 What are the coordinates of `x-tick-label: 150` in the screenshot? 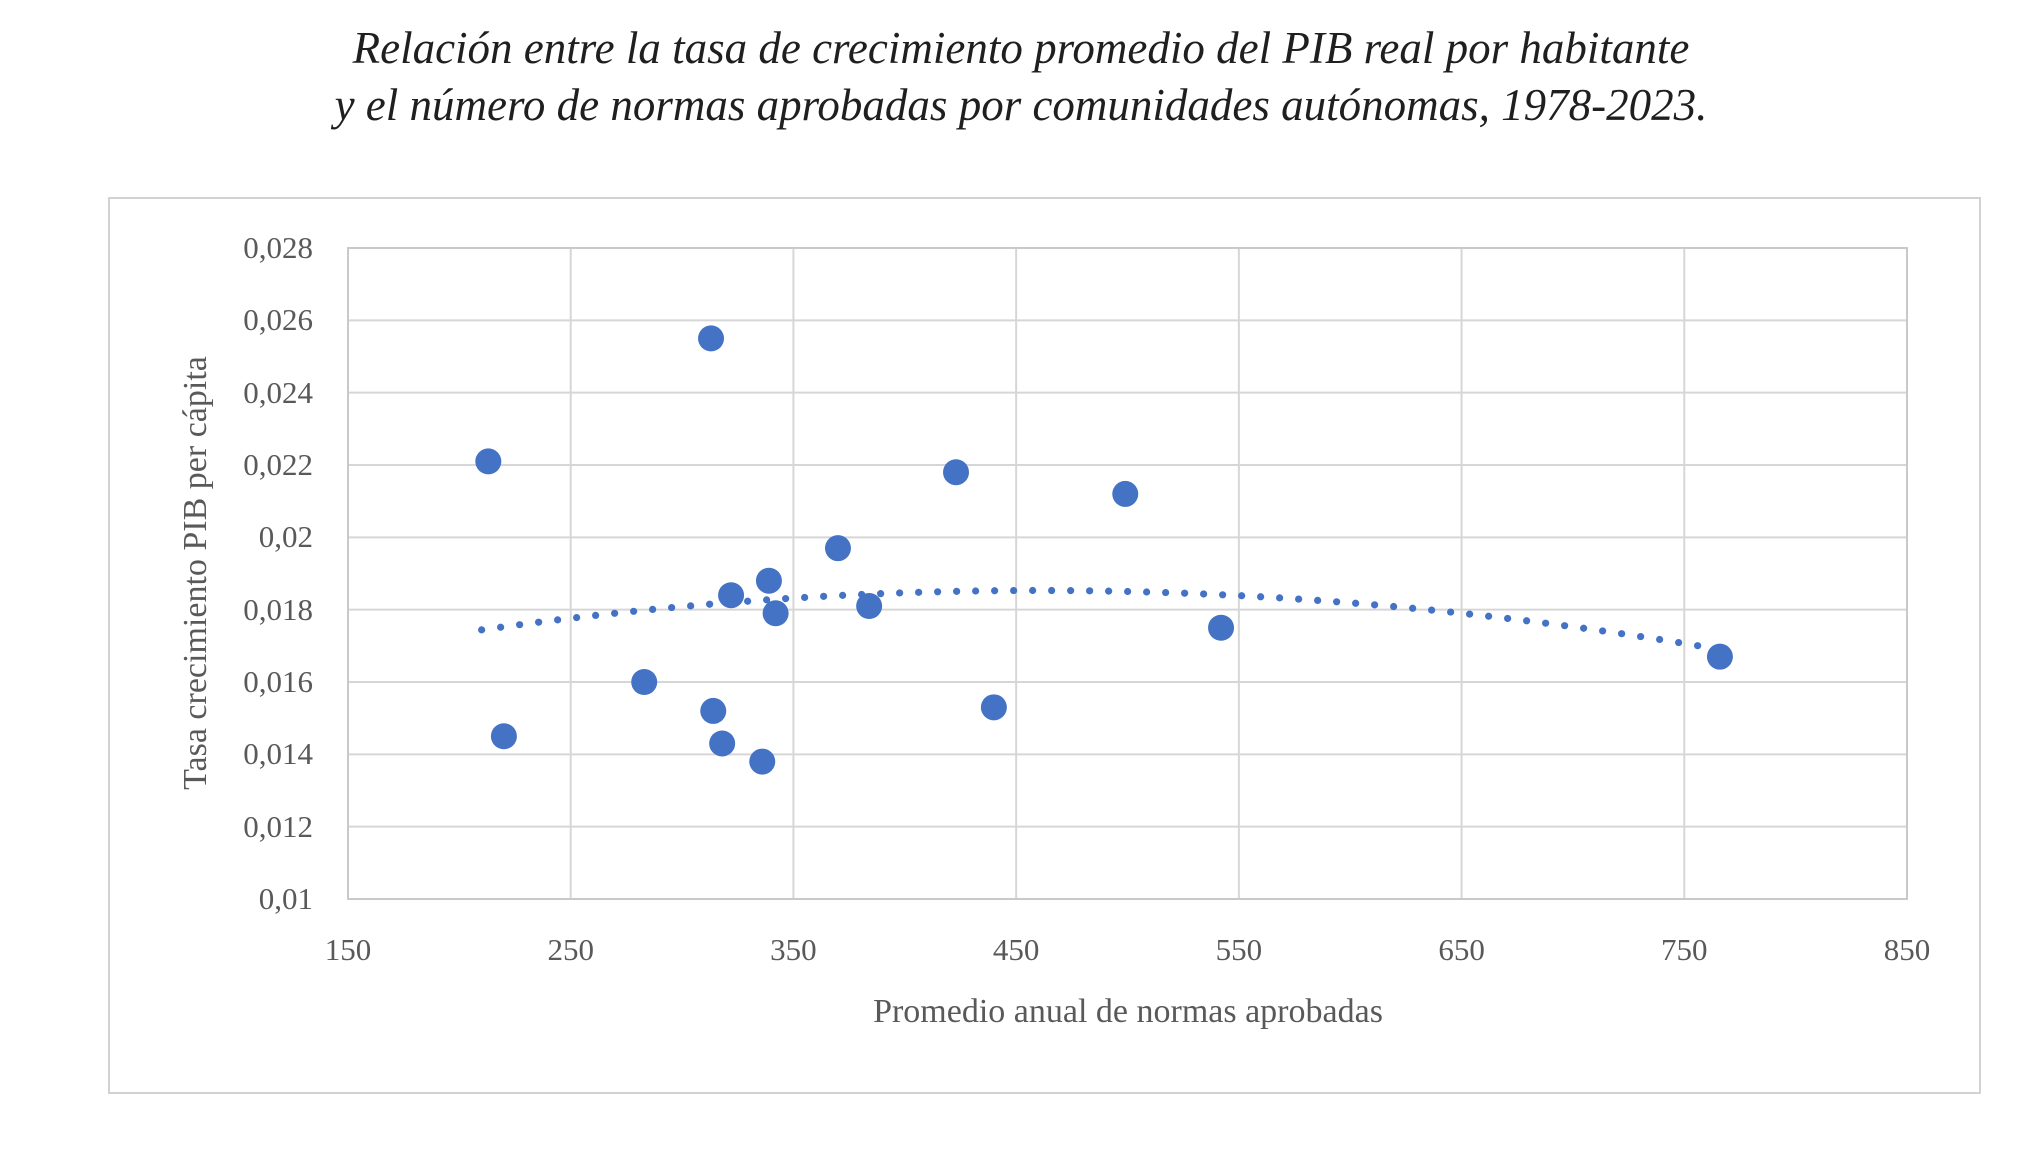 It's located at (348, 949).